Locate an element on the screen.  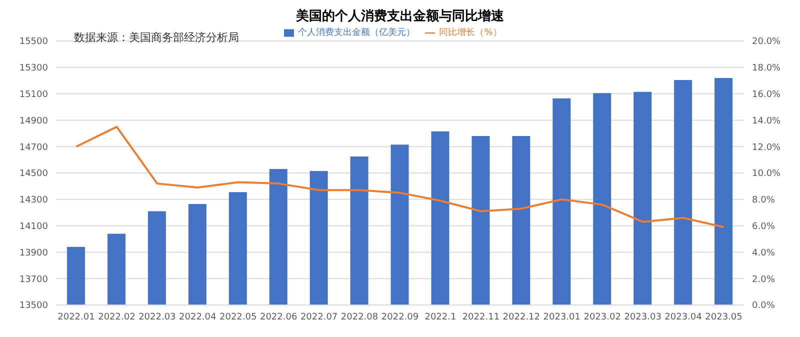
x-tick-label: 2023.01 is located at coordinates (561, 317).